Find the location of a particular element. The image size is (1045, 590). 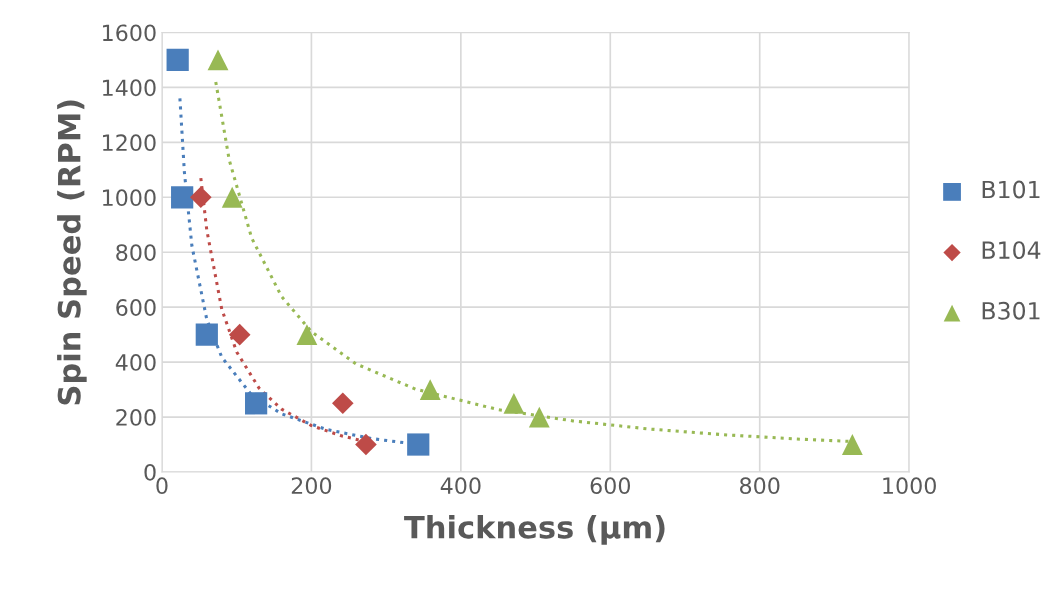

legend-label: B101 is located at coordinates (1011, 189).